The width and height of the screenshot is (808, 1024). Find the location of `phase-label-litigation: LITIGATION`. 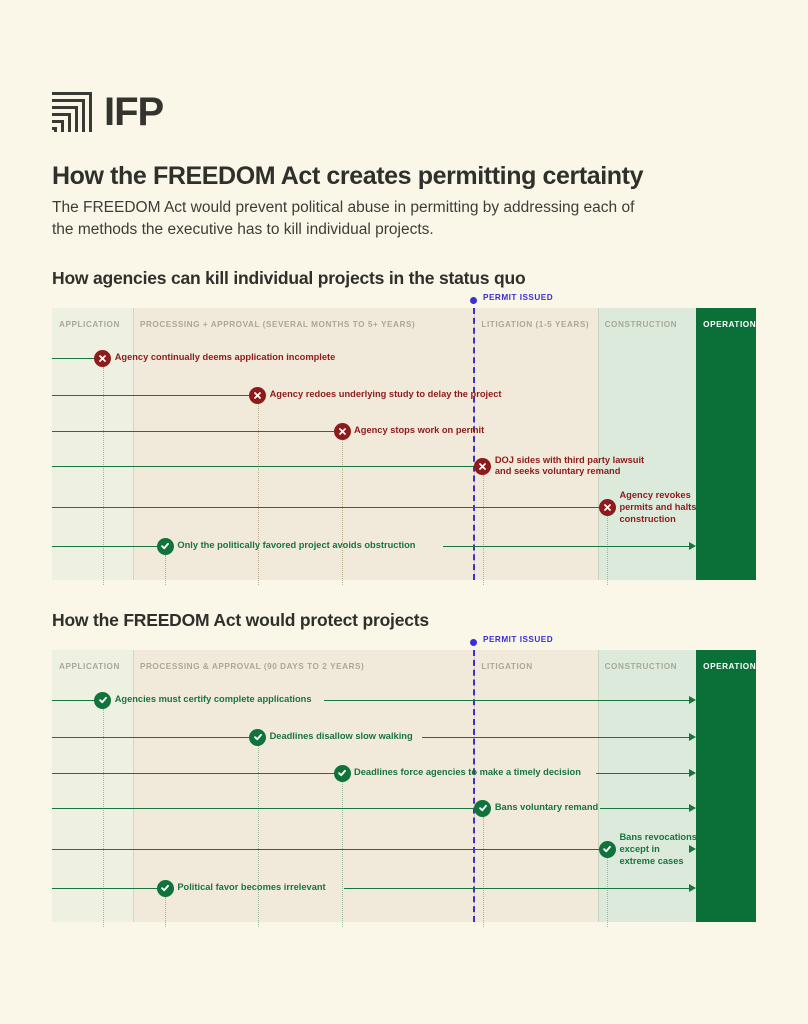

phase-label-litigation: LITIGATION is located at coordinates (507, 666).